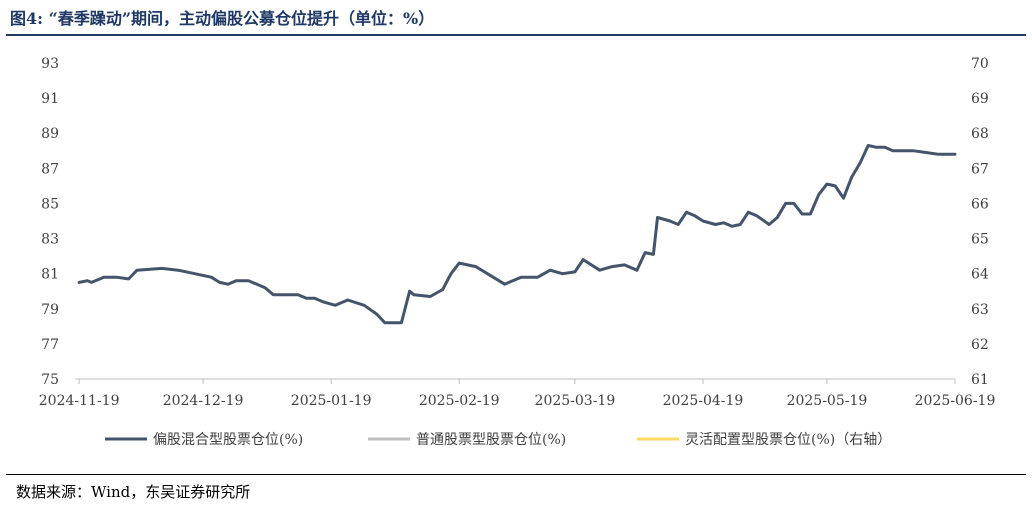  What do you see at coordinates (703, 401) in the screenshot?
I see `x-tick-label: 2025-04-19` at bounding box center [703, 401].